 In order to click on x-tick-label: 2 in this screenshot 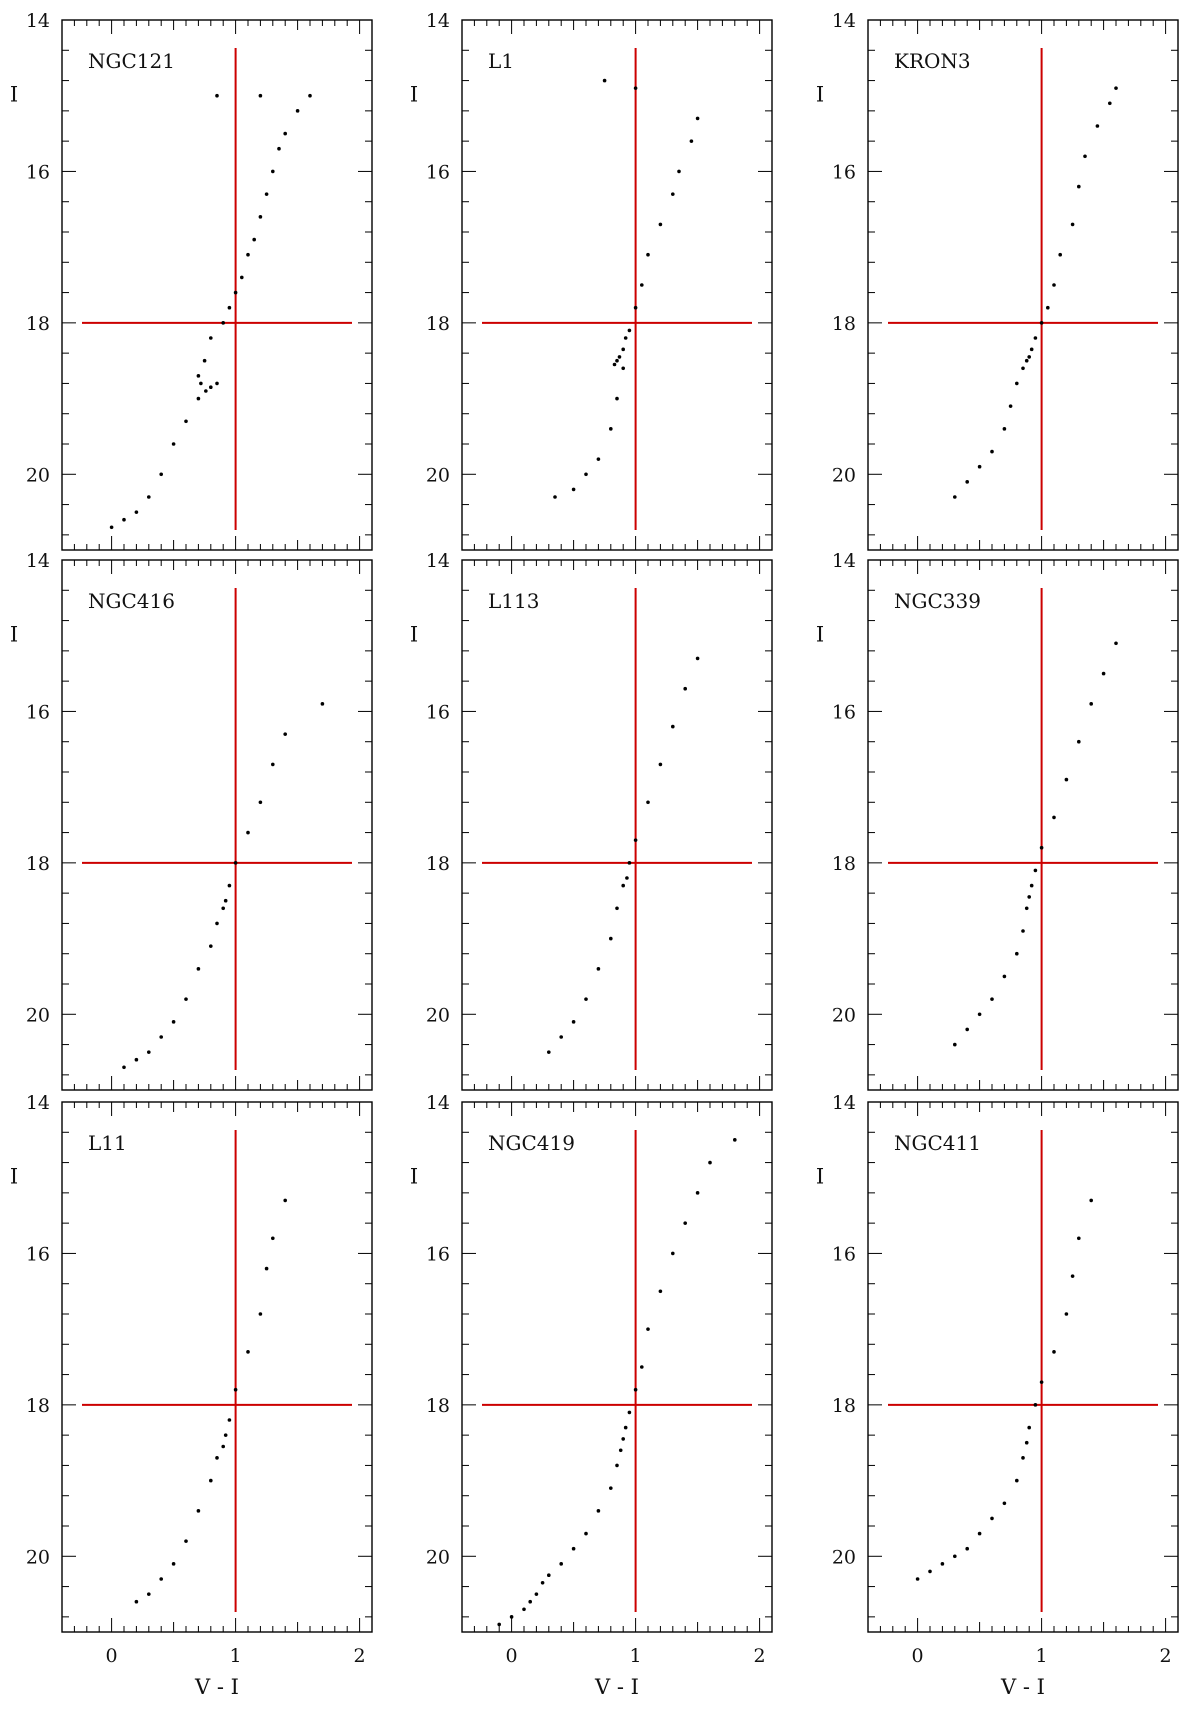, I will do `click(1166, 1656)`.